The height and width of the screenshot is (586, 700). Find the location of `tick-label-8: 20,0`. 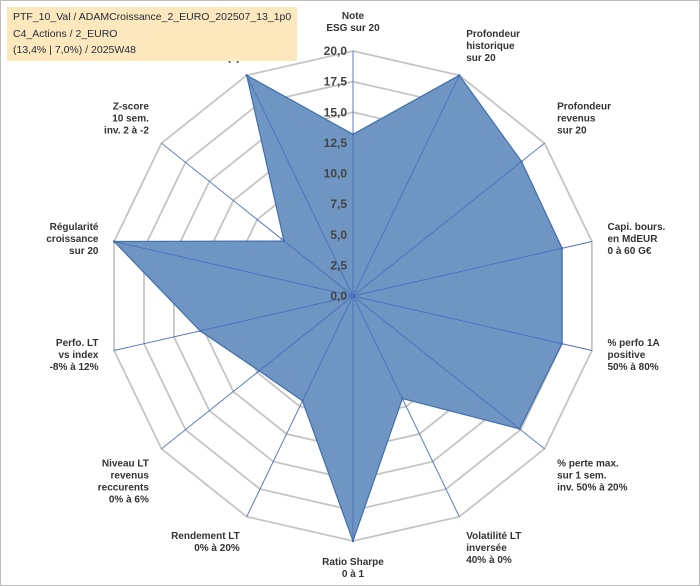

tick-label-8: 20,0 is located at coordinates (336, 51).